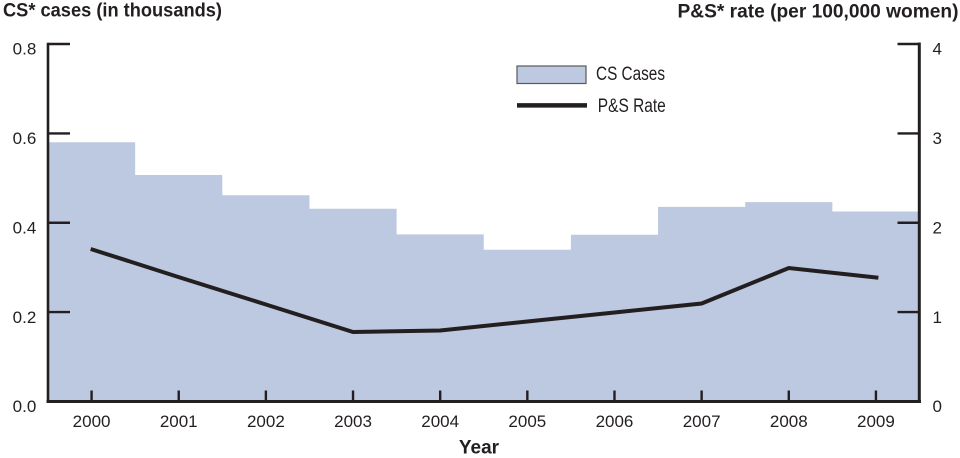 This screenshot has height=458, width=960. I want to click on svg-text: 2003, so click(353, 421).